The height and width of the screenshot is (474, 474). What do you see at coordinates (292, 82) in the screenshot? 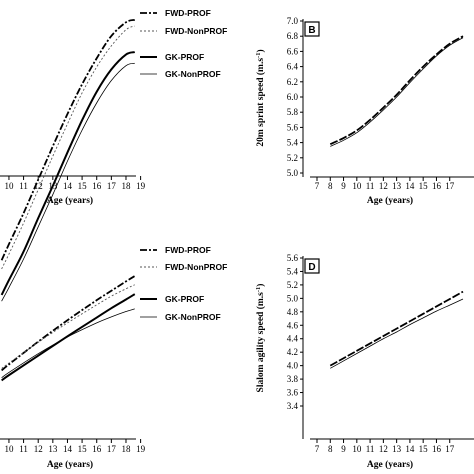
I see `y-tick-label: 6.2` at bounding box center [292, 82].